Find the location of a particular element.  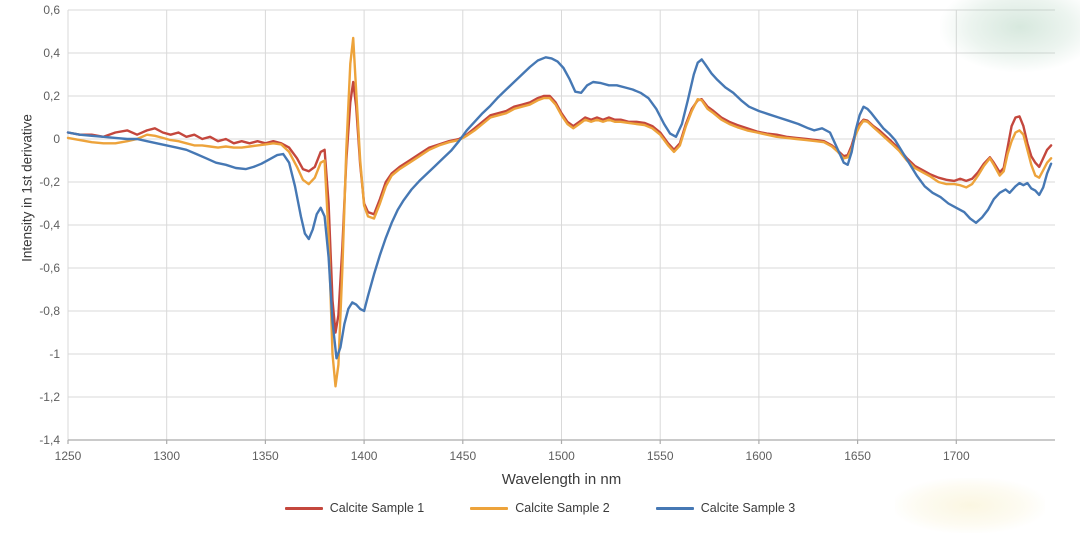

y-tick-label: -0,4 is located at coordinates (49, 225).